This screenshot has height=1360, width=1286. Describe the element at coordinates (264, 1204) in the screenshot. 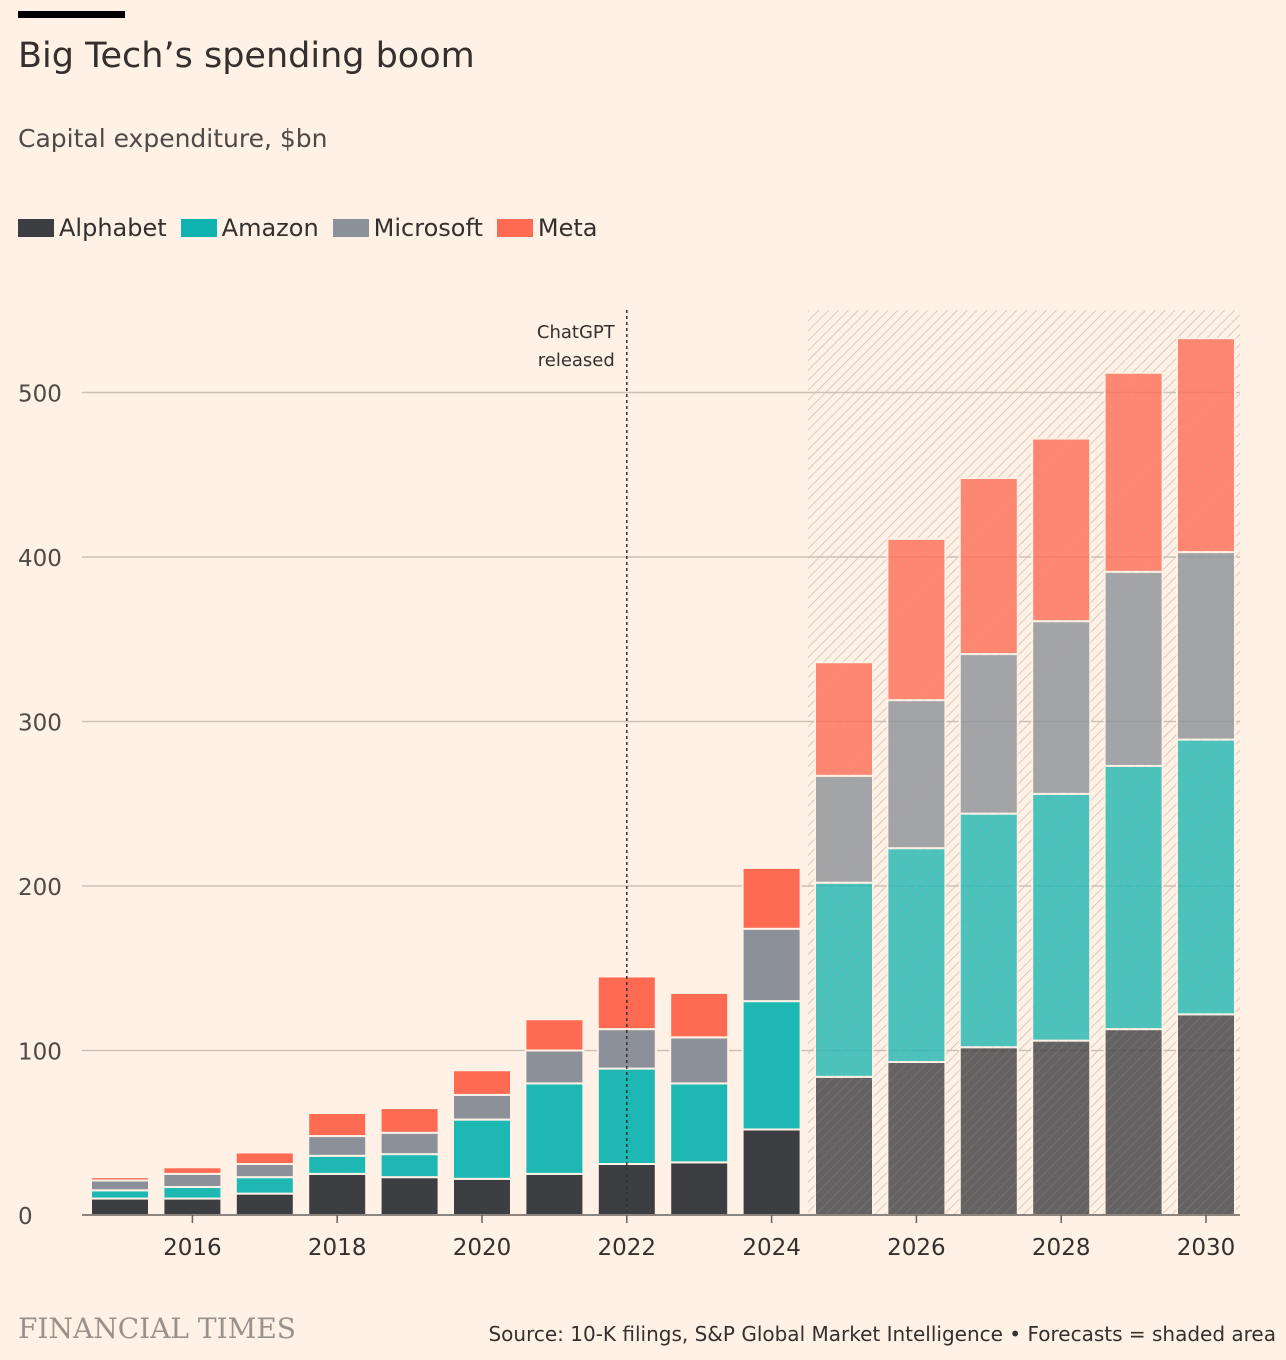

I see `bar-alphabet-2017` at that location.